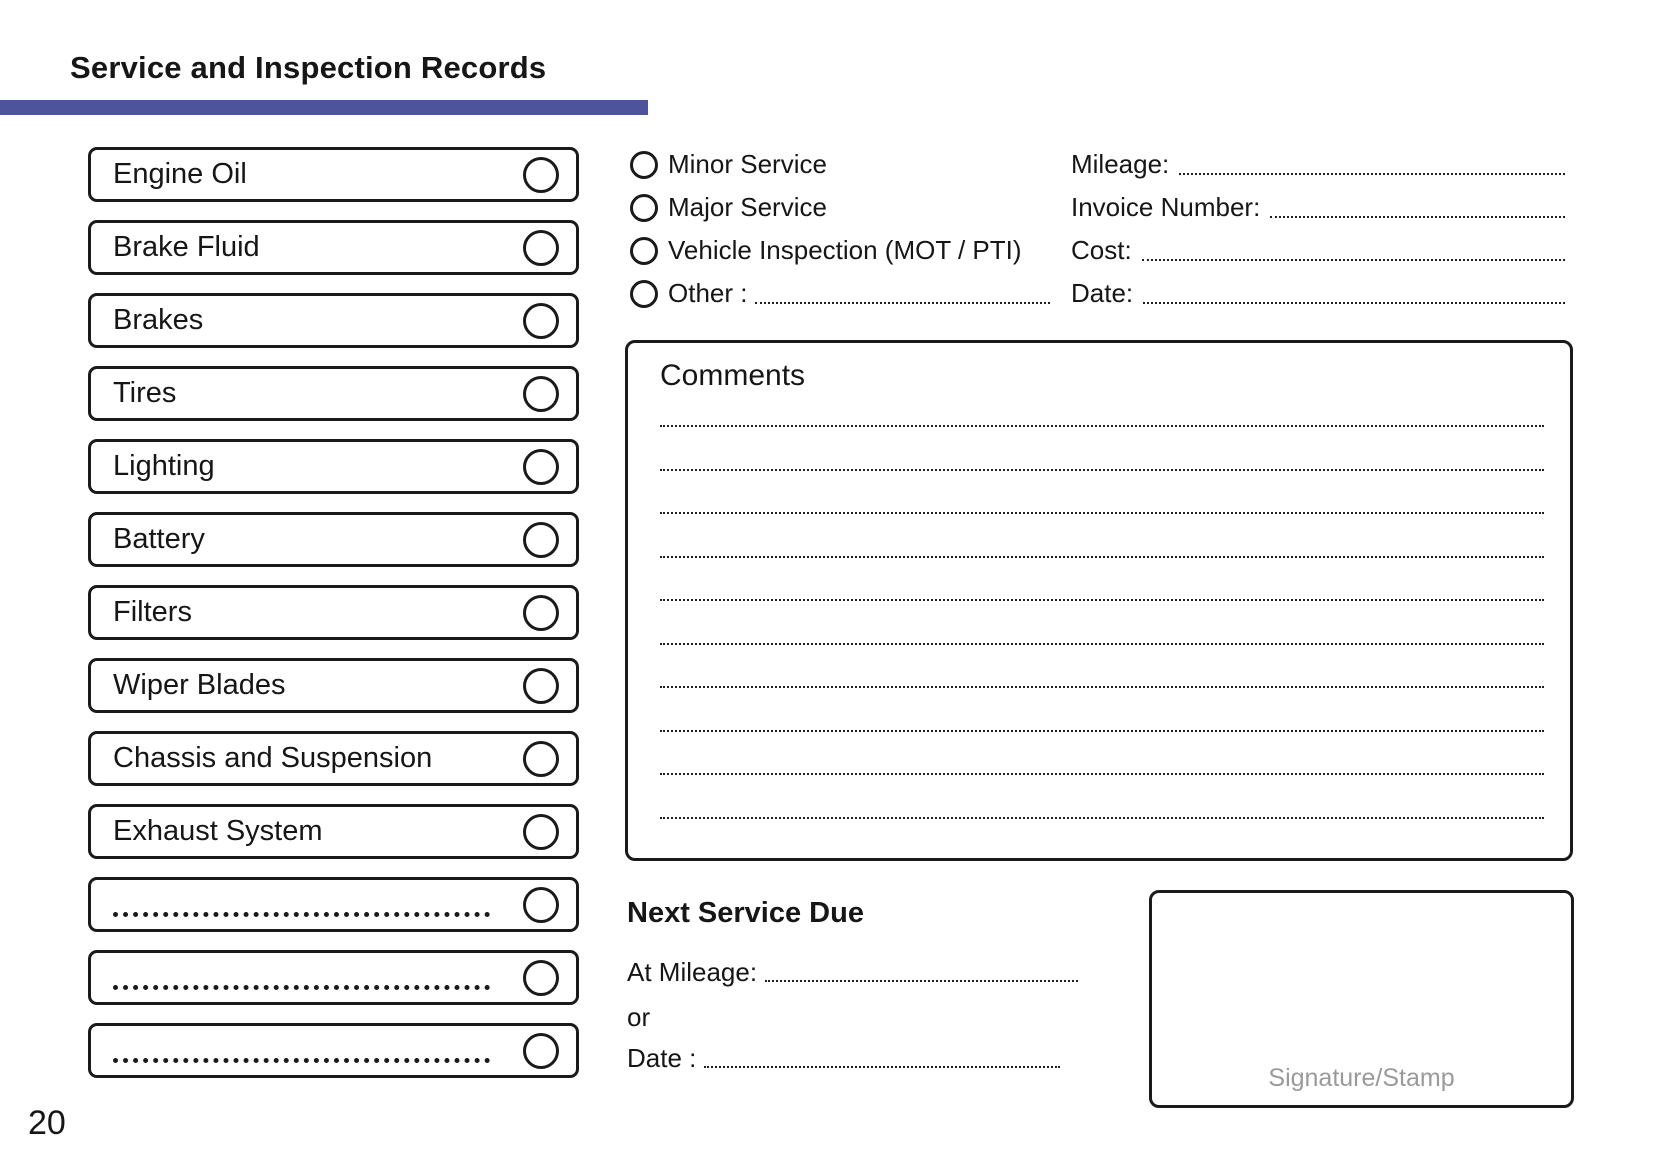 The image size is (1653, 1165). I want to click on checklist-item: Brakes, so click(333, 320).